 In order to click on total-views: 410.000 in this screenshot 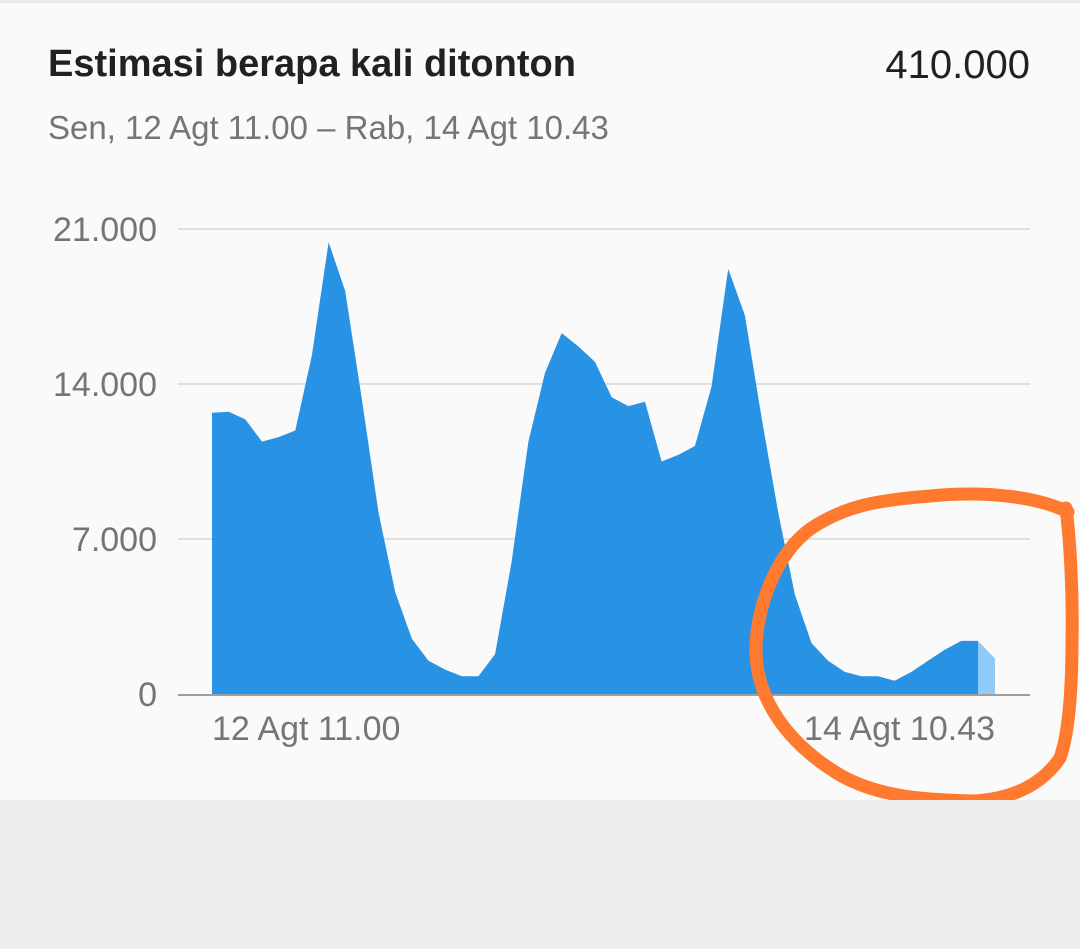, I will do `click(957, 65)`.